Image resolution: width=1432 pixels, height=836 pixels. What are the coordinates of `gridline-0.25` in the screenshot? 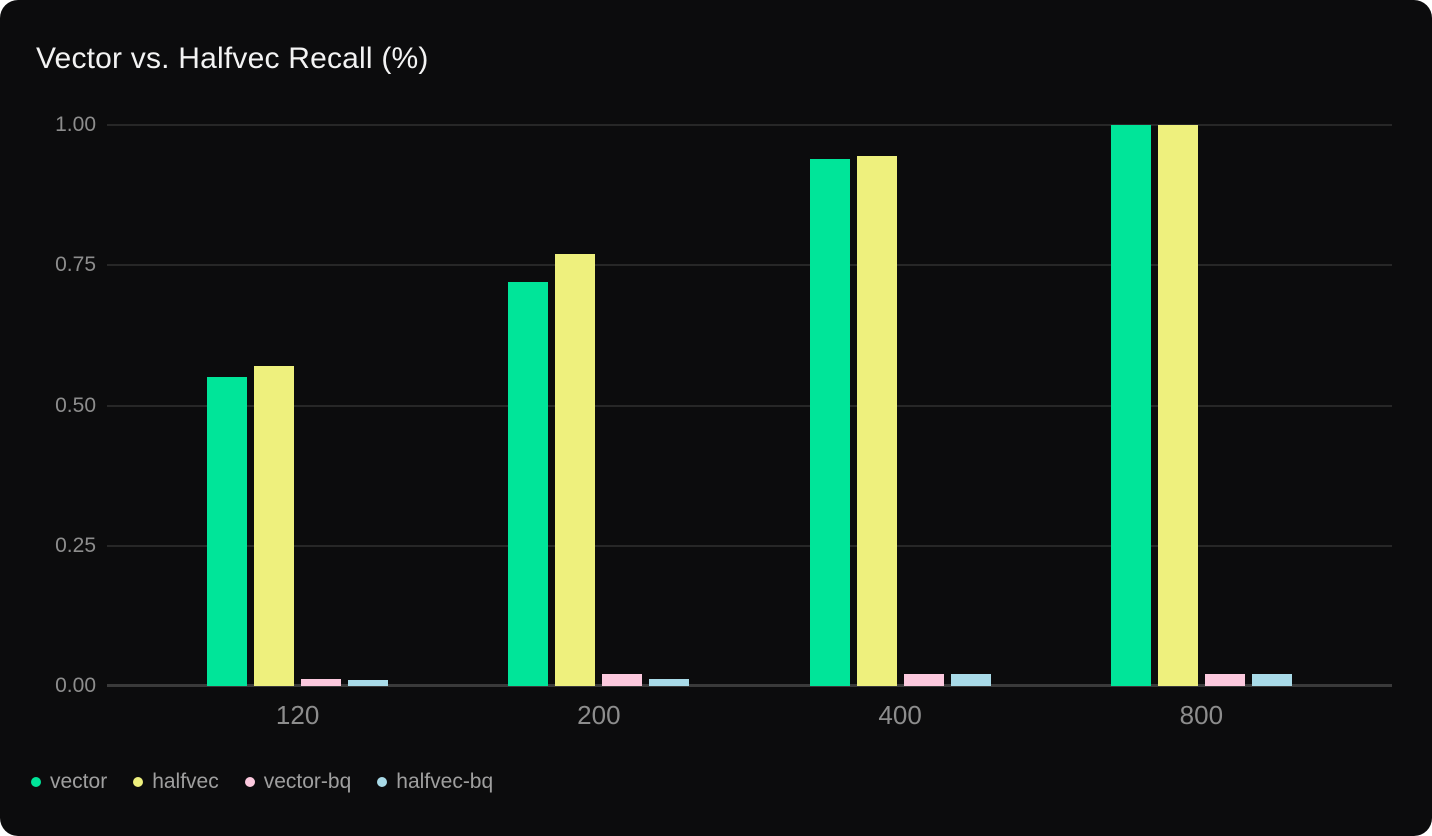 It's located at (749, 545).